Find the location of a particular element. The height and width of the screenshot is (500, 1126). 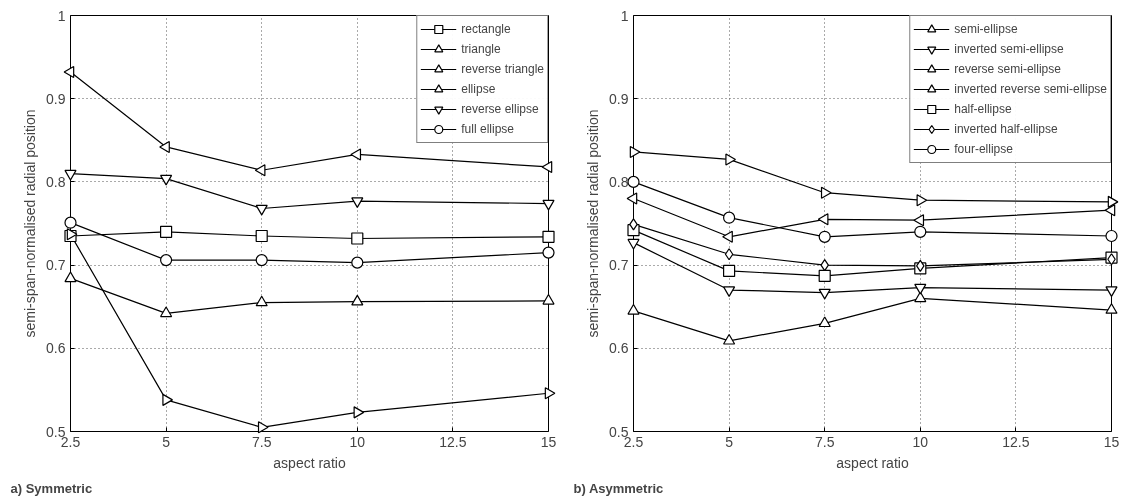

legend-label: full ellipse is located at coordinates (487, 129).